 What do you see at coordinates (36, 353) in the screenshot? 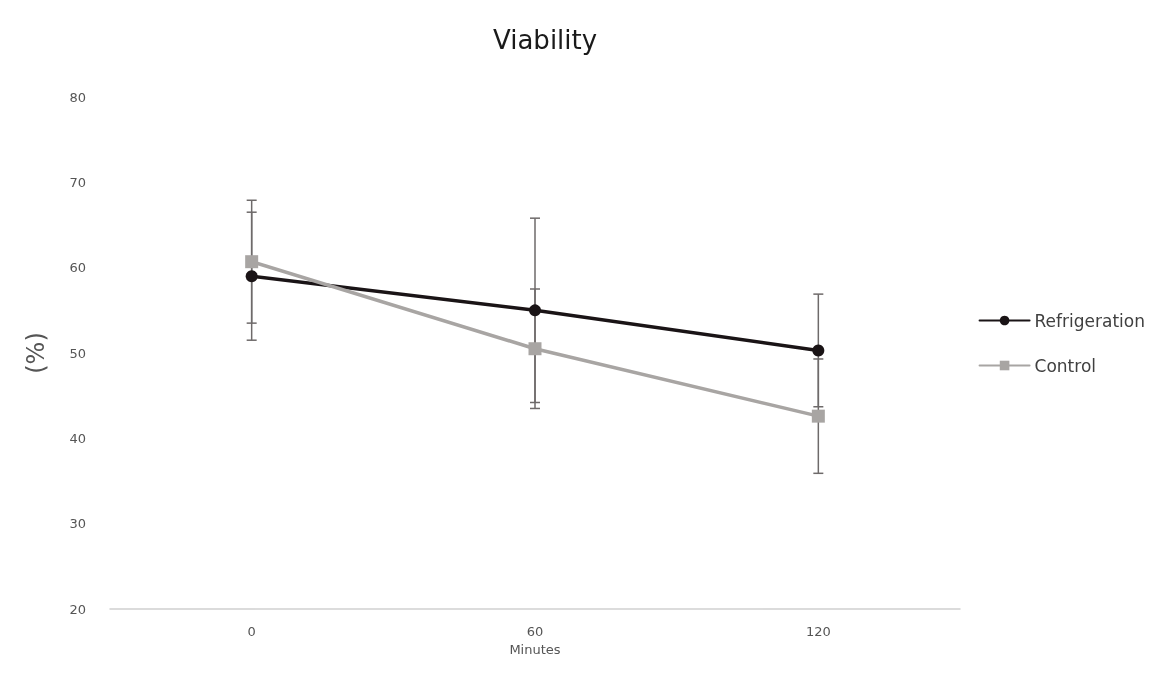
I see `y-axis-title: (%)` at bounding box center [36, 353].